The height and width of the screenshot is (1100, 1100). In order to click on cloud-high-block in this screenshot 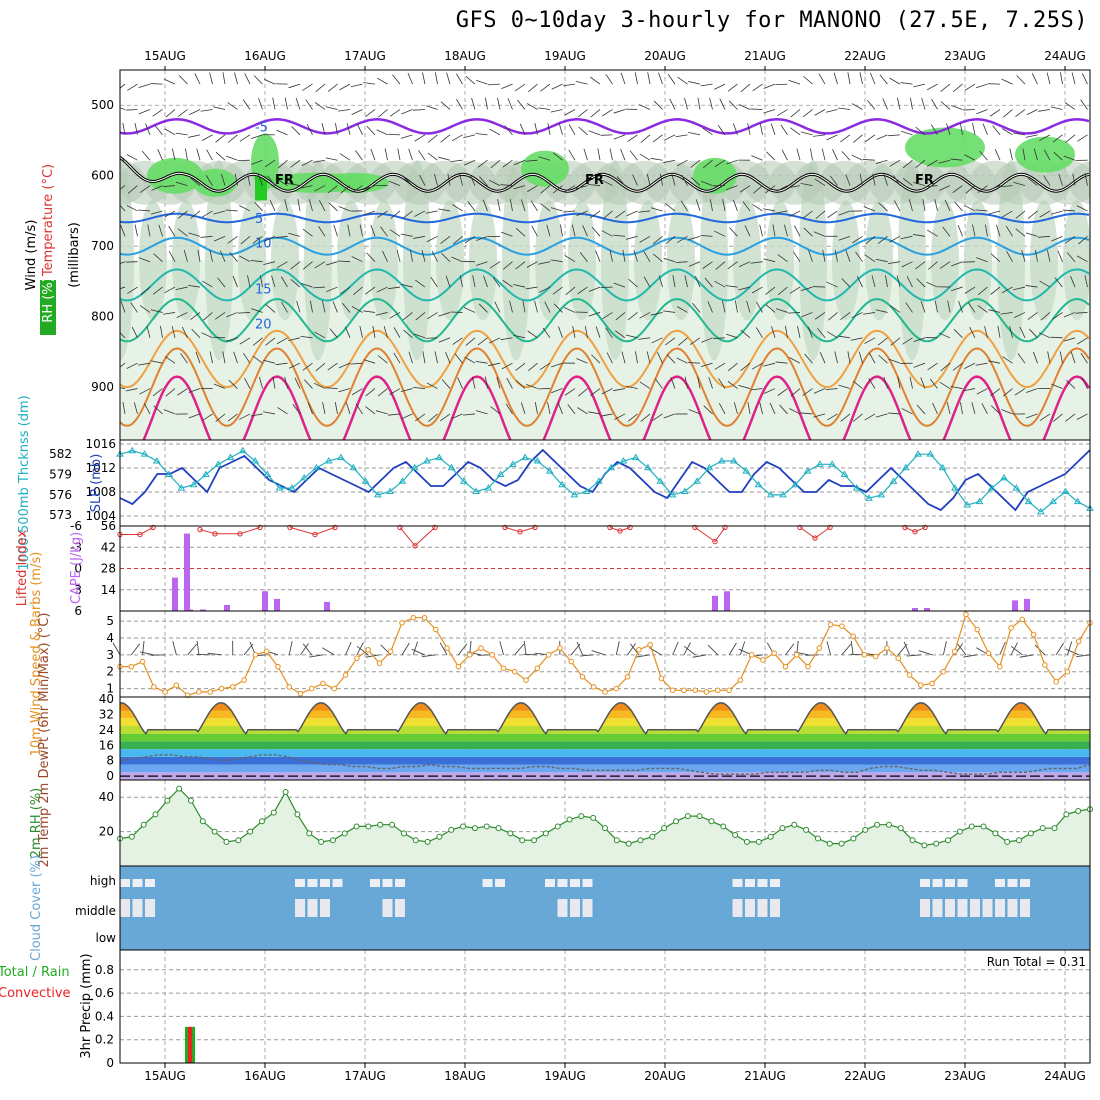, I will do `click(925, 883)`.